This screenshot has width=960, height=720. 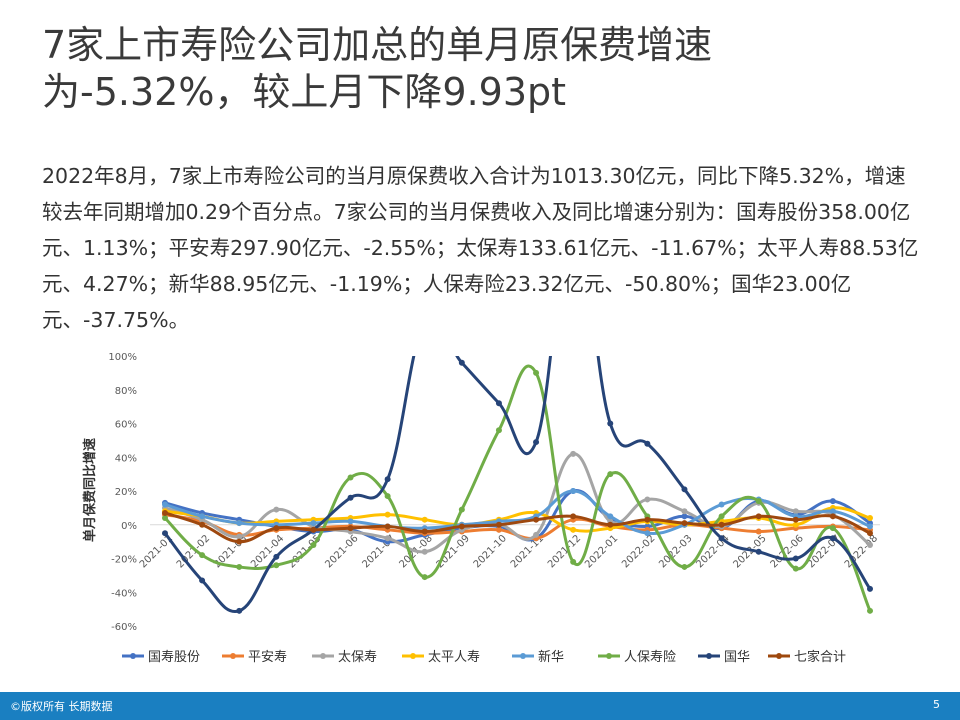 I want to click on legend-item: 新华, so click(x=538, y=657).